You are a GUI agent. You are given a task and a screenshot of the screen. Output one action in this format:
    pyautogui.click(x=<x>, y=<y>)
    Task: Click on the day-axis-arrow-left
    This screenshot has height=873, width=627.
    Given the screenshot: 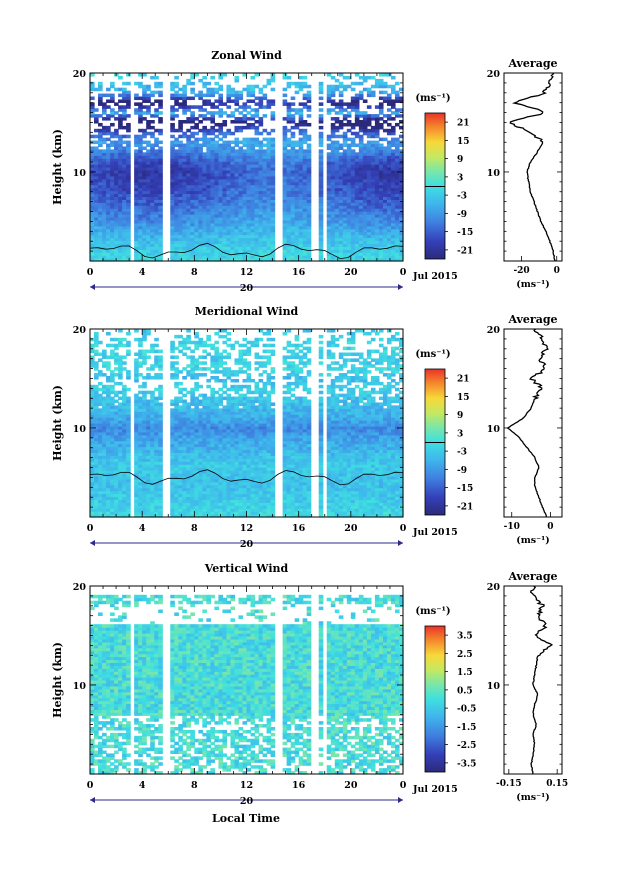 What is the action you would take?
    pyautogui.click(x=92, y=287)
    